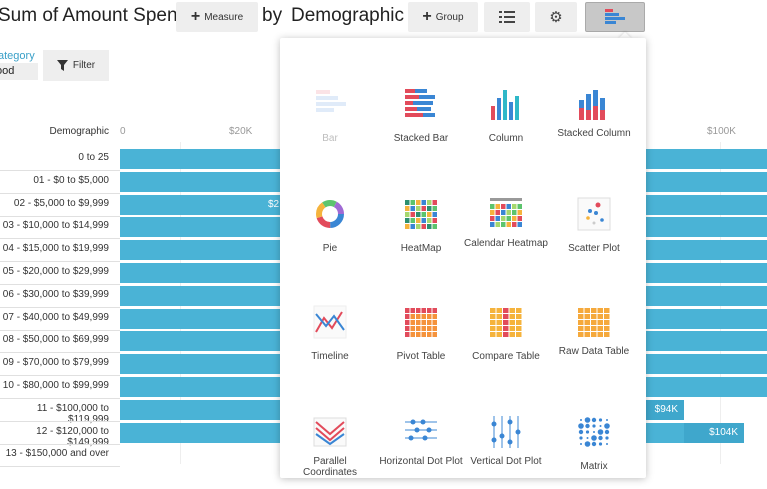  Describe the element at coordinates (421, 461) in the screenshot. I see `chart-type-label: Horizontal Dot Plot` at that location.